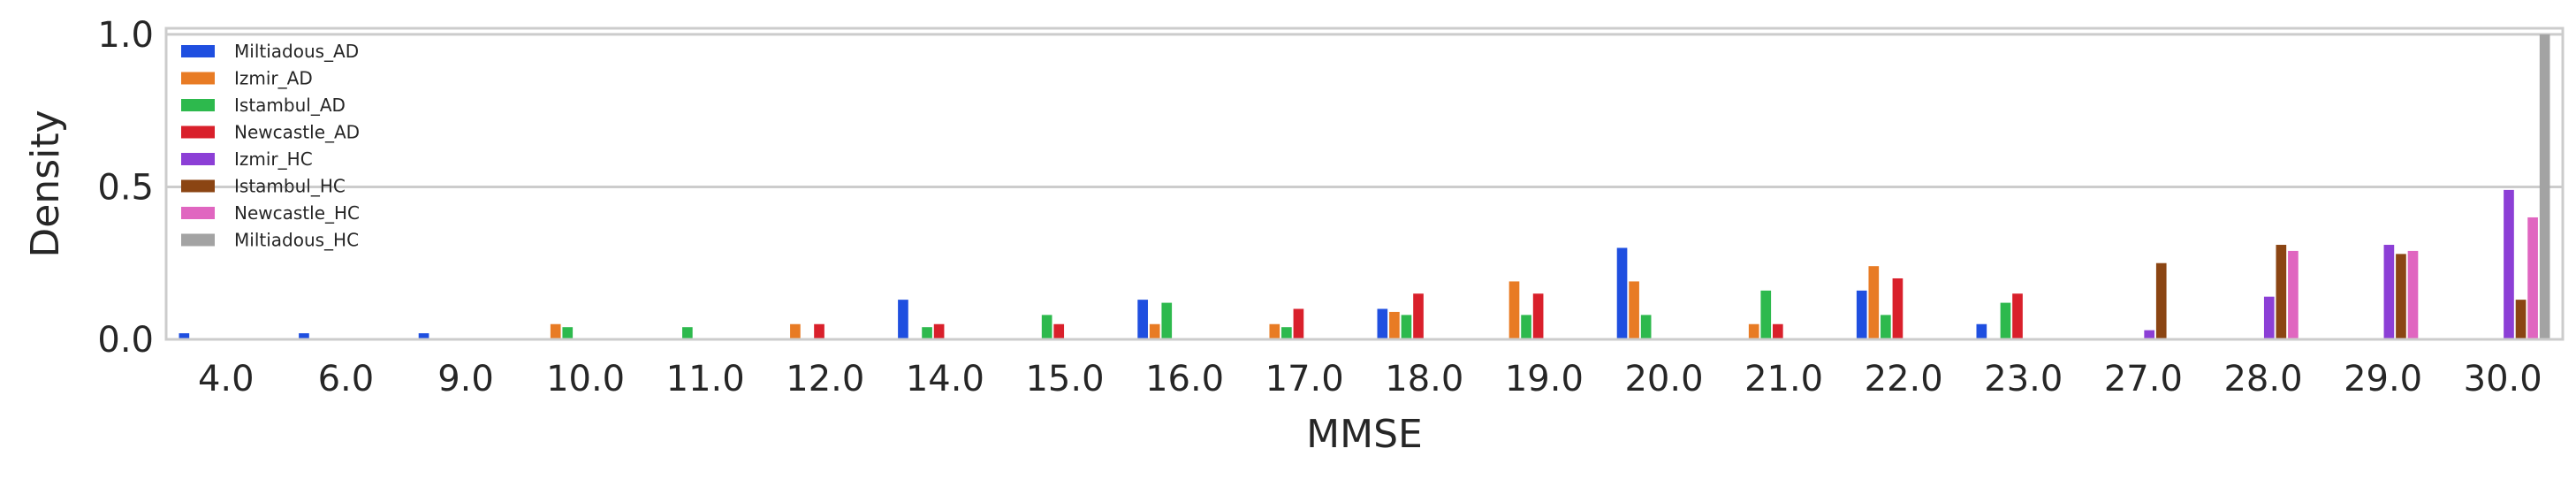 The width and height of the screenshot is (2576, 479). What do you see at coordinates (1663, 379) in the screenshot?
I see `x-tick-label: 20.0` at bounding box center [1663, 379].